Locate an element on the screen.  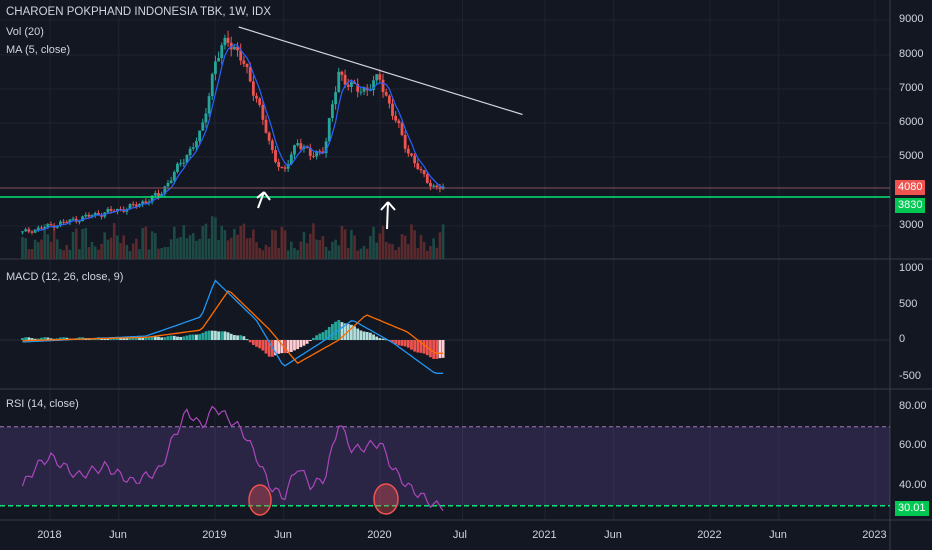
rsi-axis-label: 80.00 is located at coordinates (913, 406).